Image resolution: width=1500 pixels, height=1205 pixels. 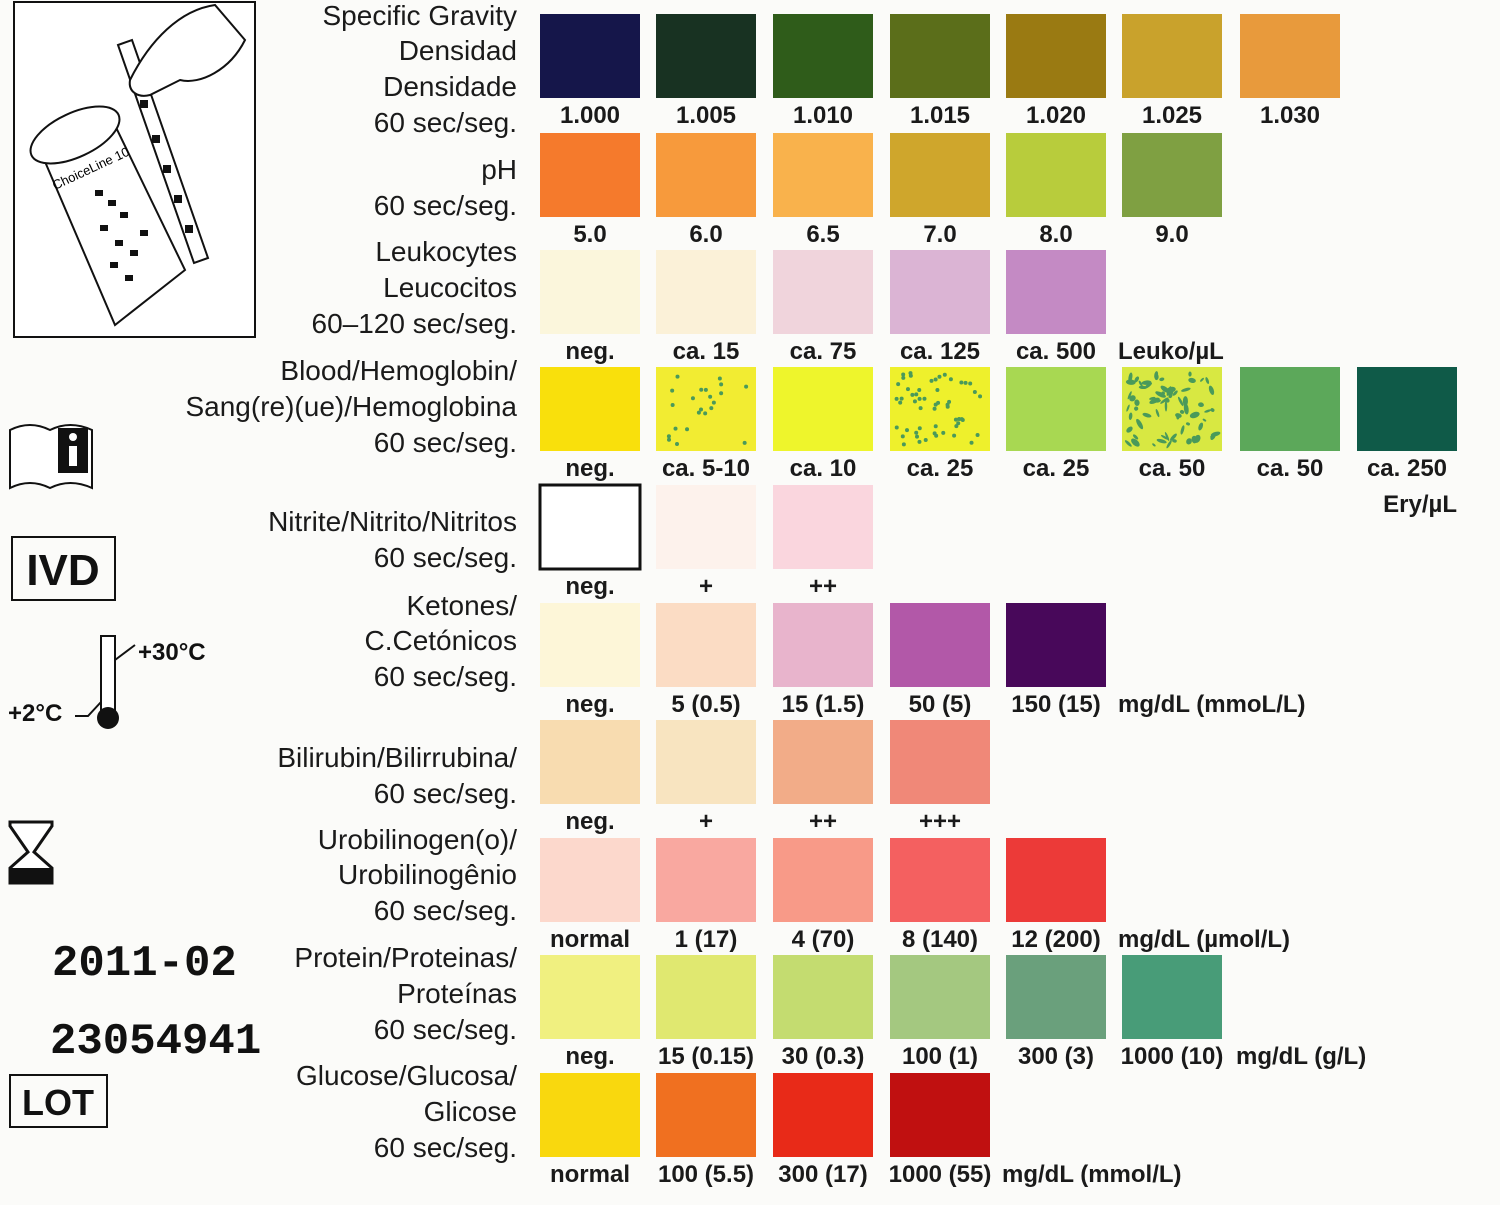 What do you see at coordinates (1056, 351) in the screenshot?
I see `swatch-label: ca. 500` at bounding box center [1056, 351].